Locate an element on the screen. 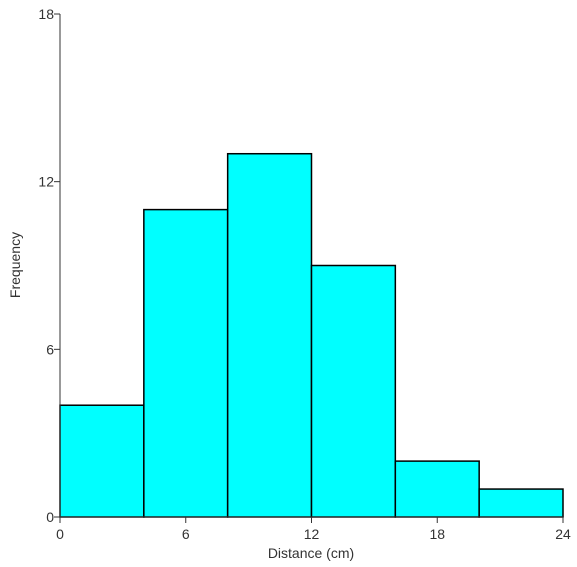  y-tick-label: 12 is located at coordinates (46, 182).